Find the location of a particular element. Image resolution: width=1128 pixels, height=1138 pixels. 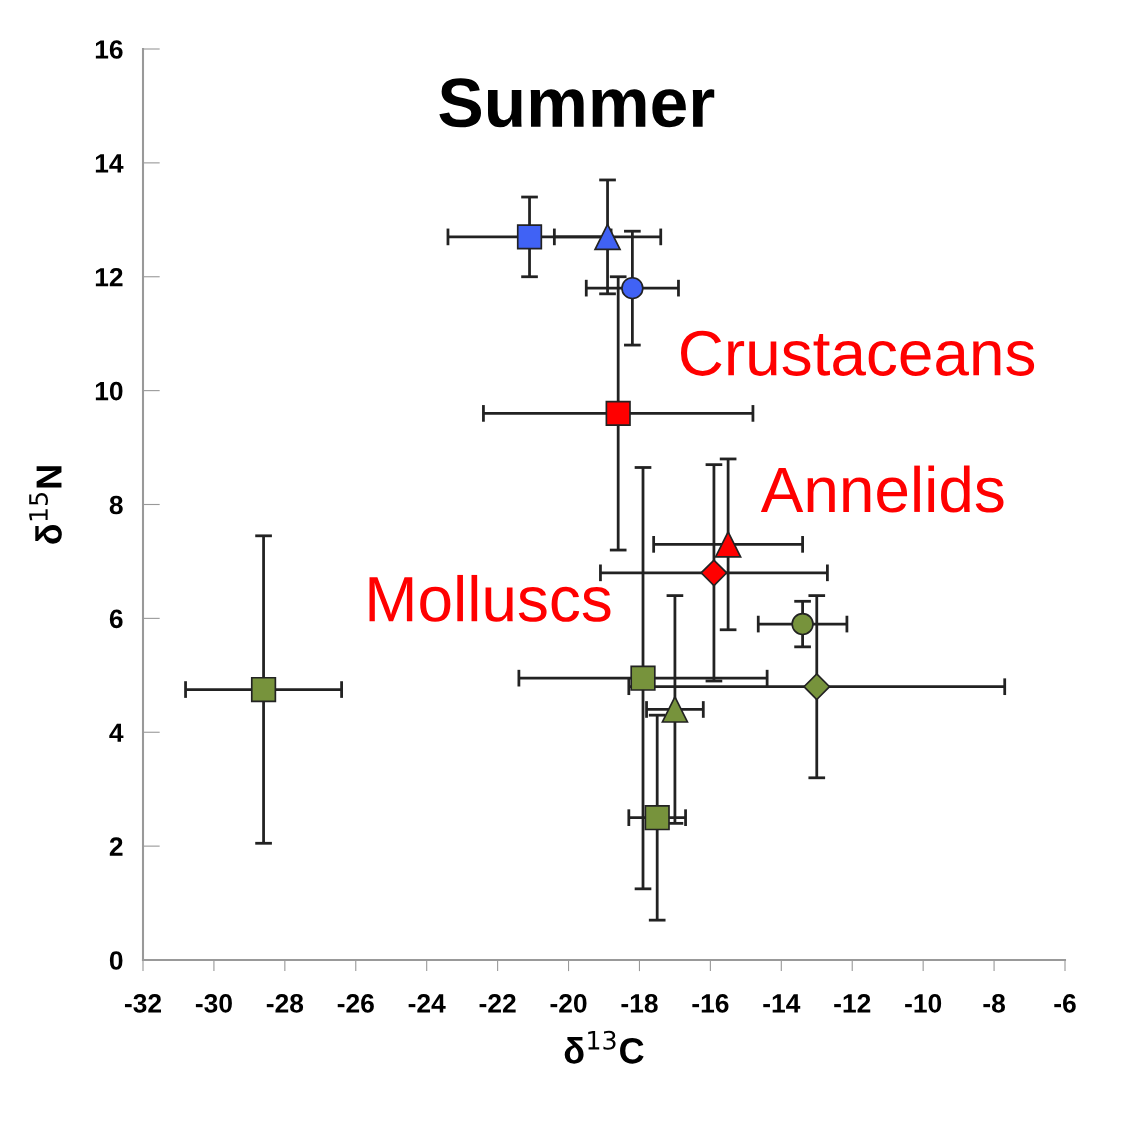

y-tick-label: 2 is located at coordinates (116, 846).